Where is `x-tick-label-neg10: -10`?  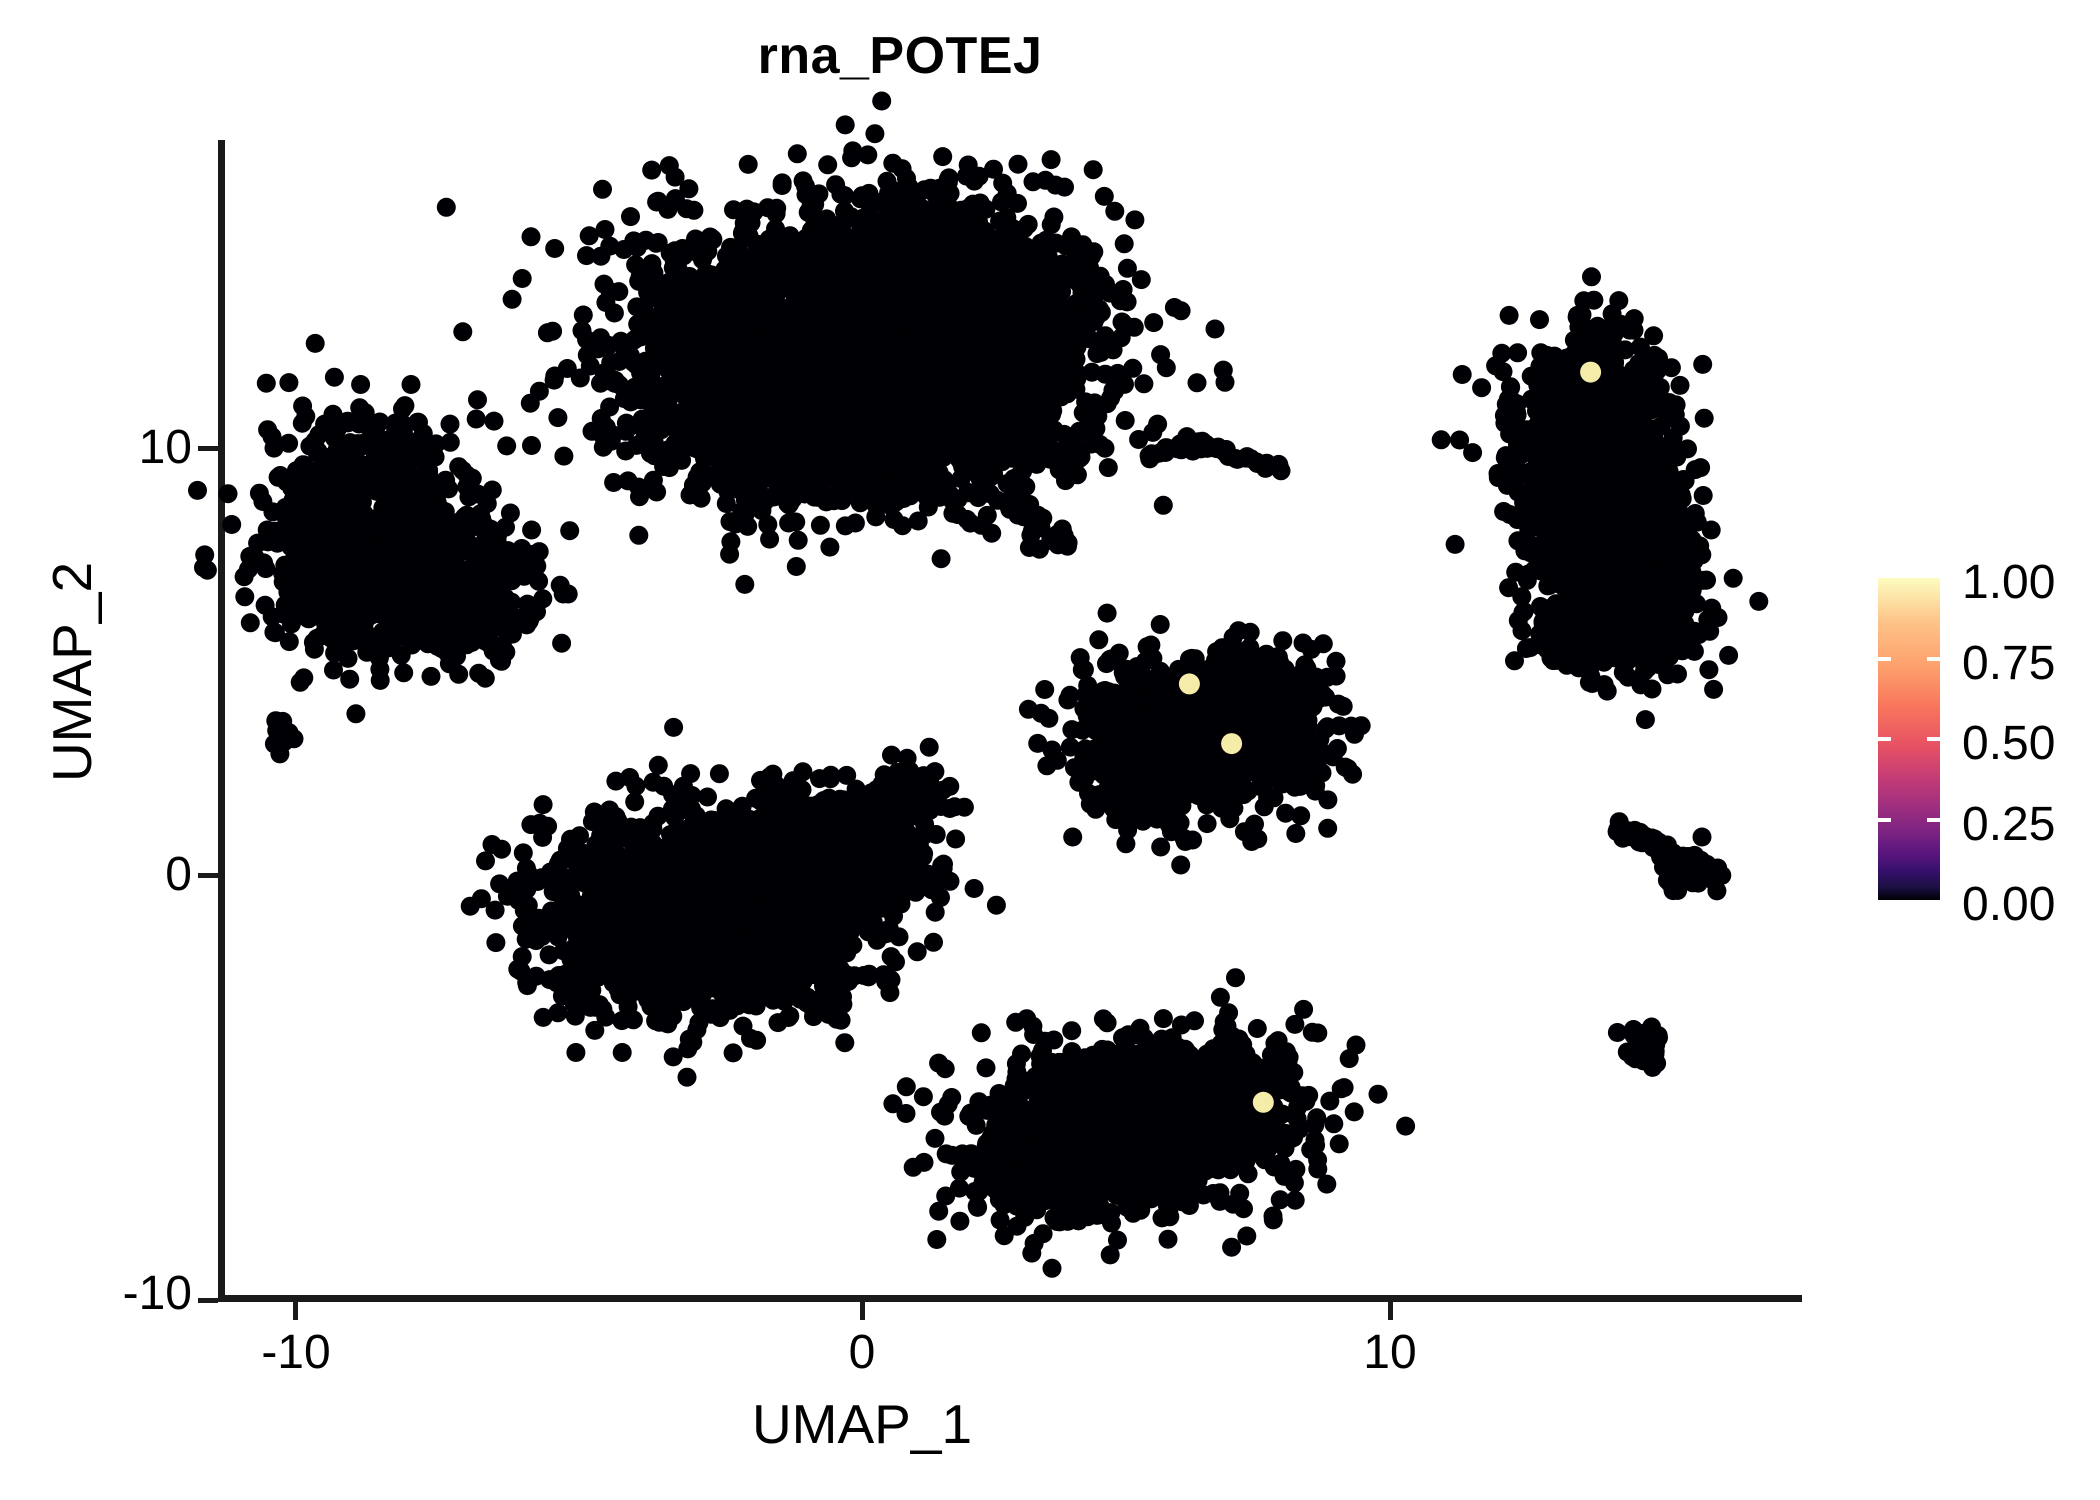
x-tick-label-neg10: -10 is located at coordinates (296, 1352).